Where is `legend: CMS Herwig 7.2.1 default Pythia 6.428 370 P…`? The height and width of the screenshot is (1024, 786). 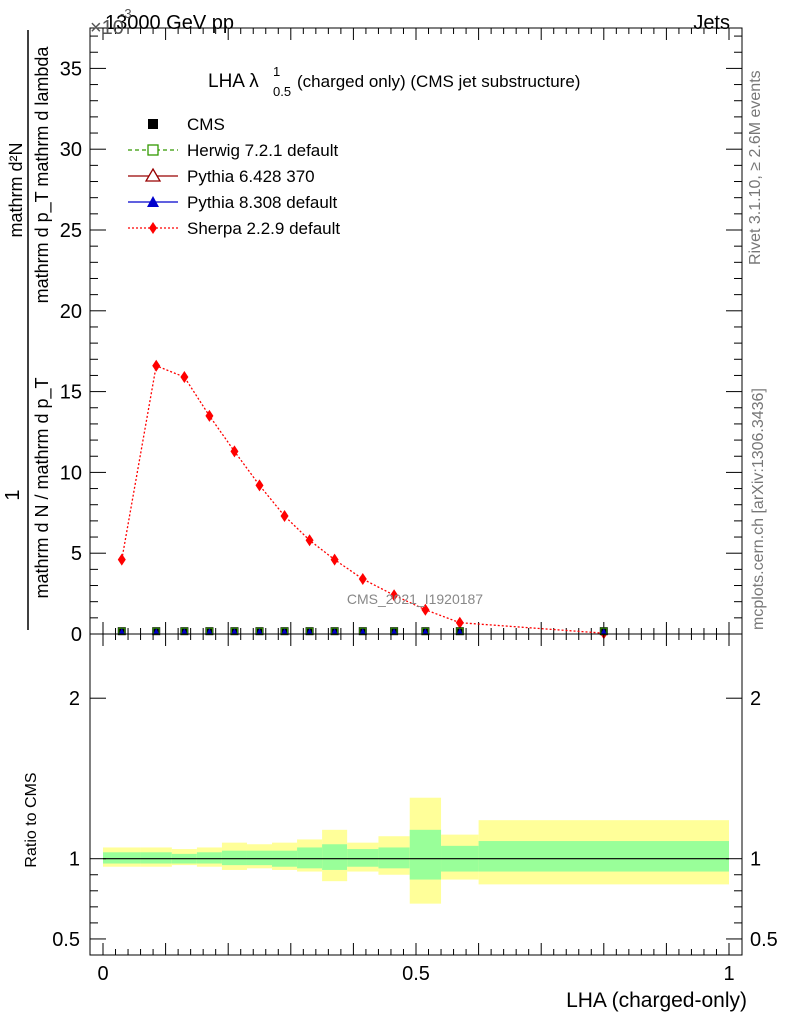 legend: CMS Herwig 7.2.1 default Pythia 6.428 370 P… is located at coordinates (234, 176).